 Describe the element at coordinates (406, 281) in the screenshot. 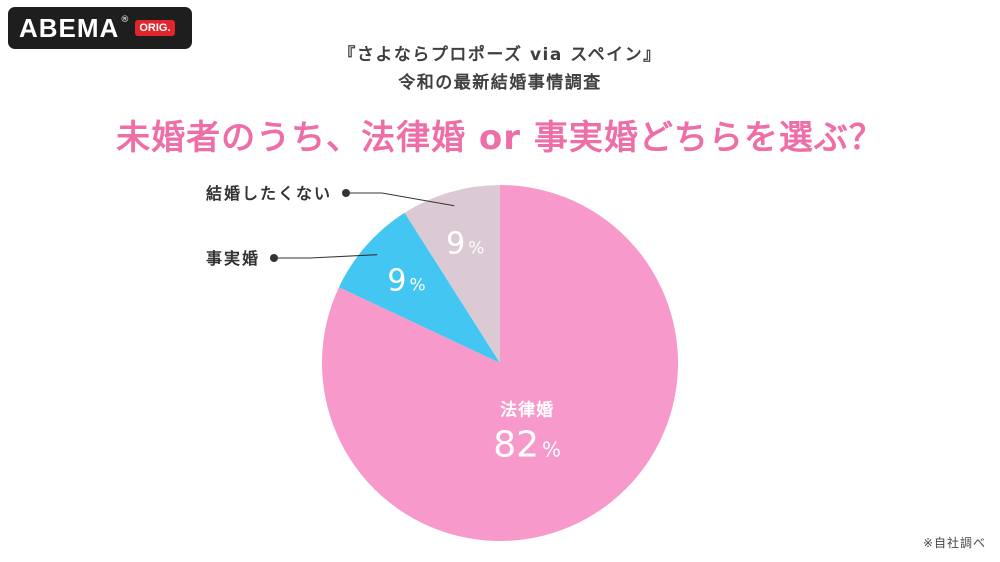

I see `slice-value-2: 9%` at that location.